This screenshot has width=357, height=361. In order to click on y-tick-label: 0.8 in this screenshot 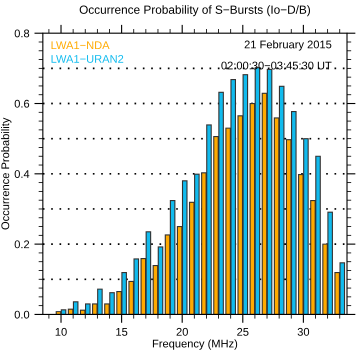, I will do `click(22, 33)`.